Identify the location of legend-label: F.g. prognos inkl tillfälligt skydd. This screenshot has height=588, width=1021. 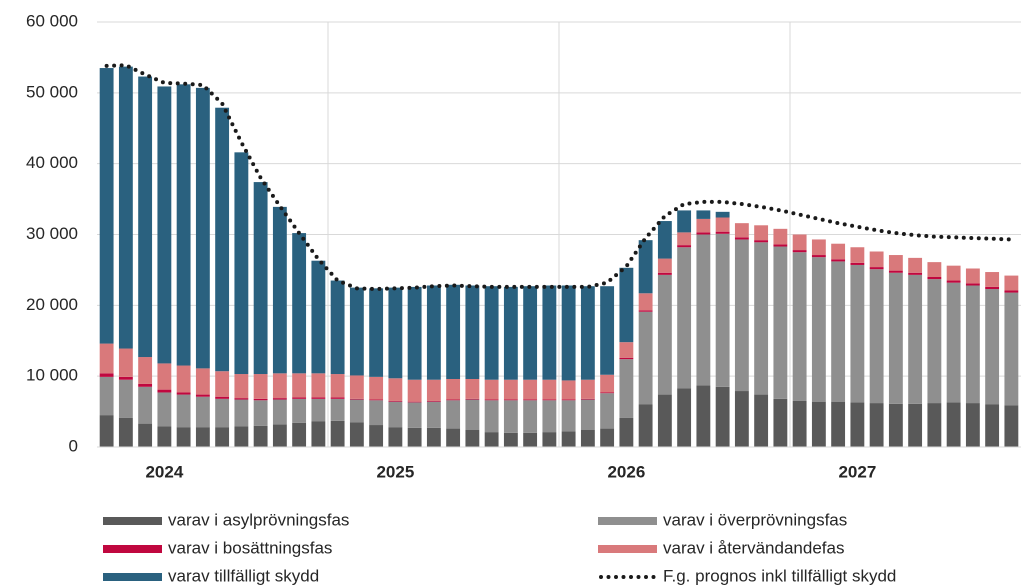
(779, 575).